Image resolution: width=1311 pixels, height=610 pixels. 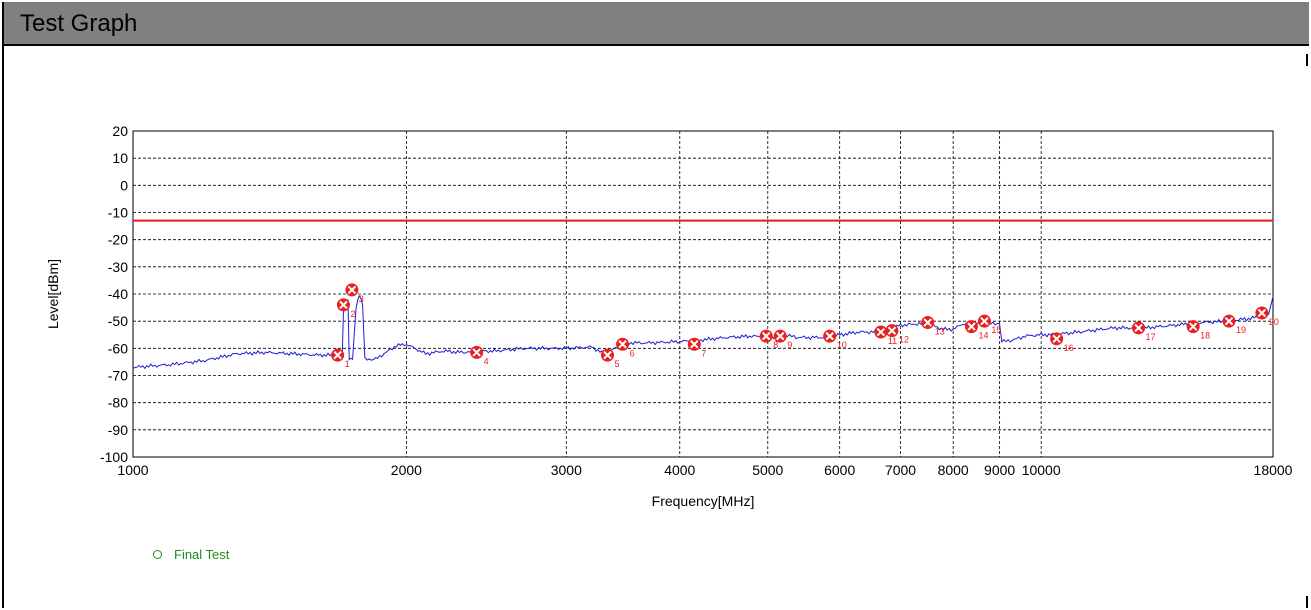 What do you see at coordinates (486, 361) in the screenshot?
I see `marker-label: 4` at bounding box center [486, 361].